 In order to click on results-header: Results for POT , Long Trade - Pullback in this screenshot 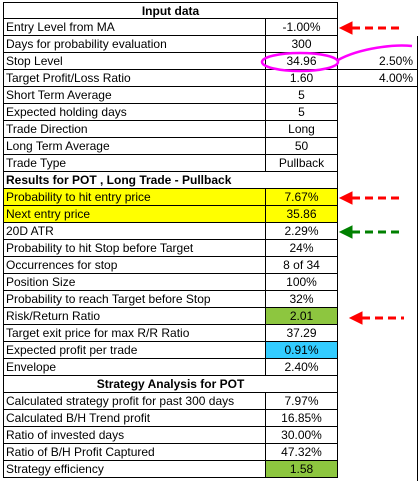, I will do `click(170, 180)`.